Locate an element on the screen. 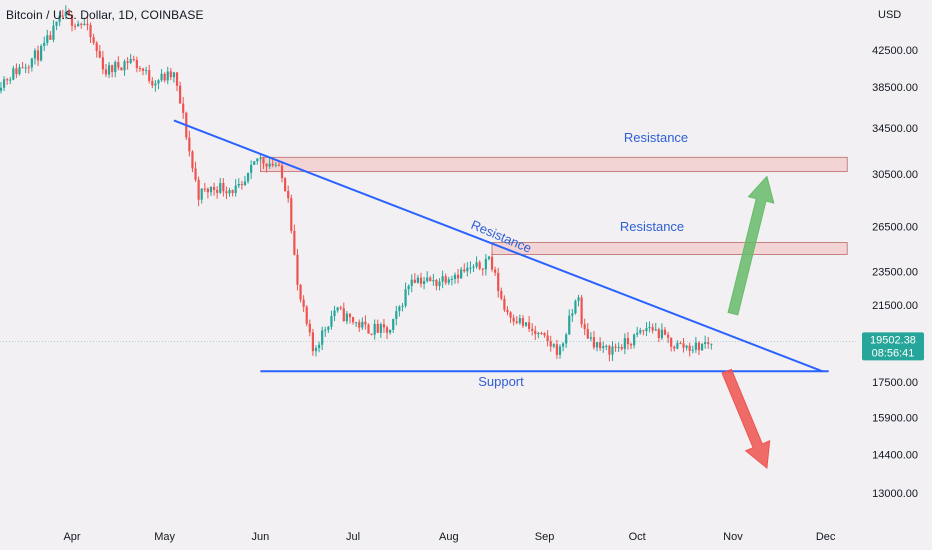 The height and width of the screenshot is (550, 932). y-tick-label: 14400.00 is located at coordinates (895, 456).